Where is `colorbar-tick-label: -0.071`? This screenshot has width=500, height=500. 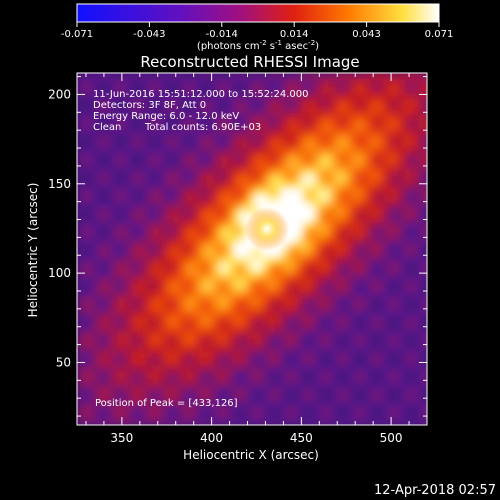
colorbar-tick-label: -0.071 is located at coordinates (77, 34).